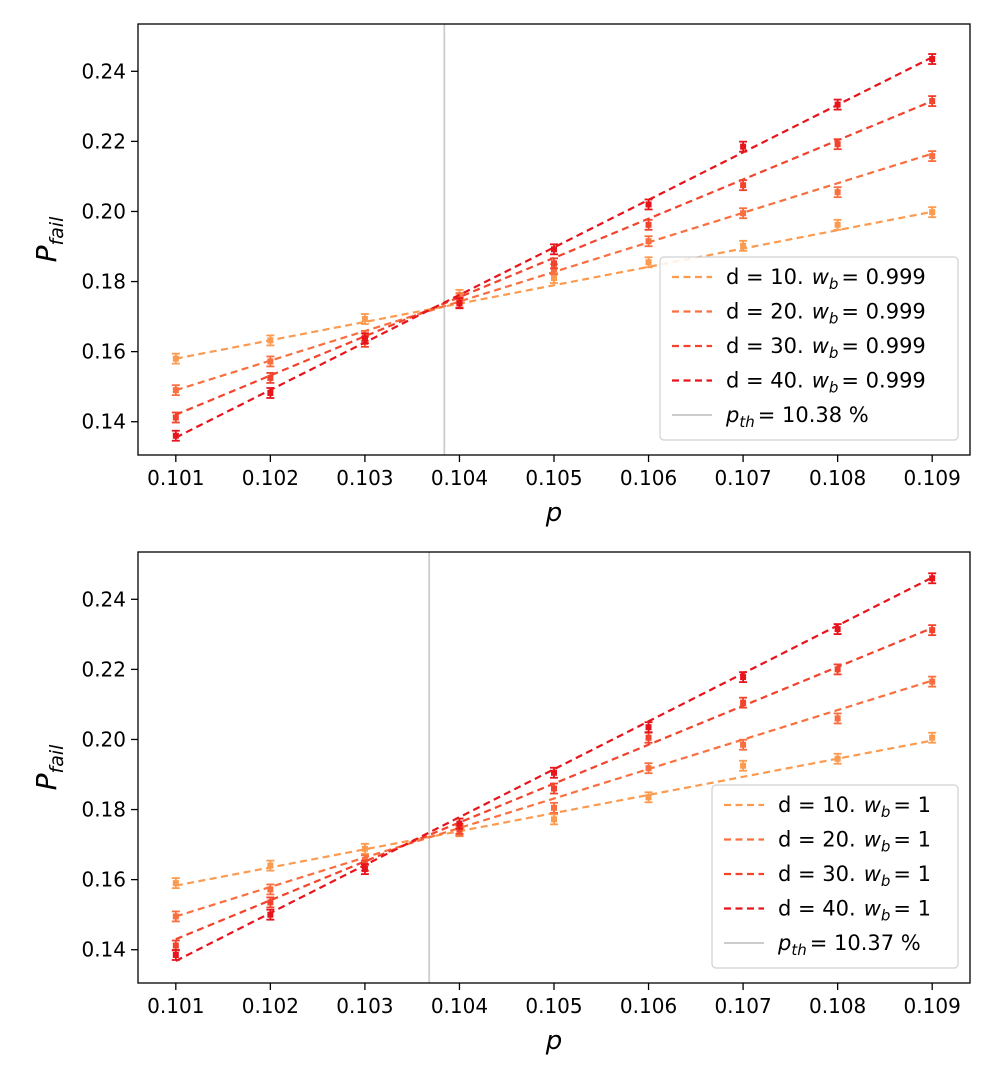  What do you see at coordinates (798, 950) in the screenshot?
I see `legend-p-subscript: th` at bounding box center [798, 950].